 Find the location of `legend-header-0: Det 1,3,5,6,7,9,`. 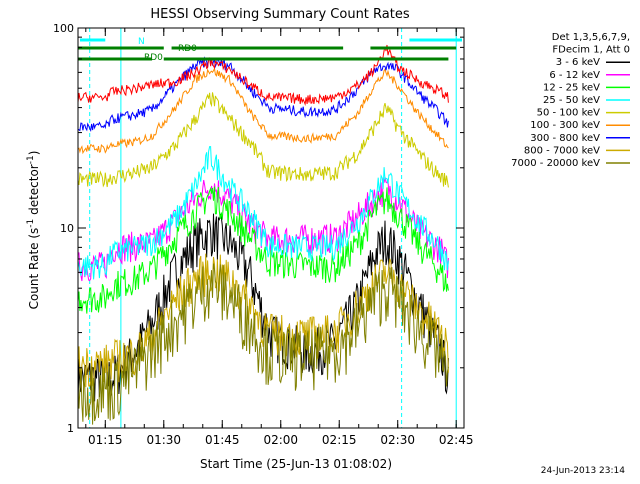

legend-header-0: Det 1,3,5,6,7,9, is located at coordinates (591, 37).